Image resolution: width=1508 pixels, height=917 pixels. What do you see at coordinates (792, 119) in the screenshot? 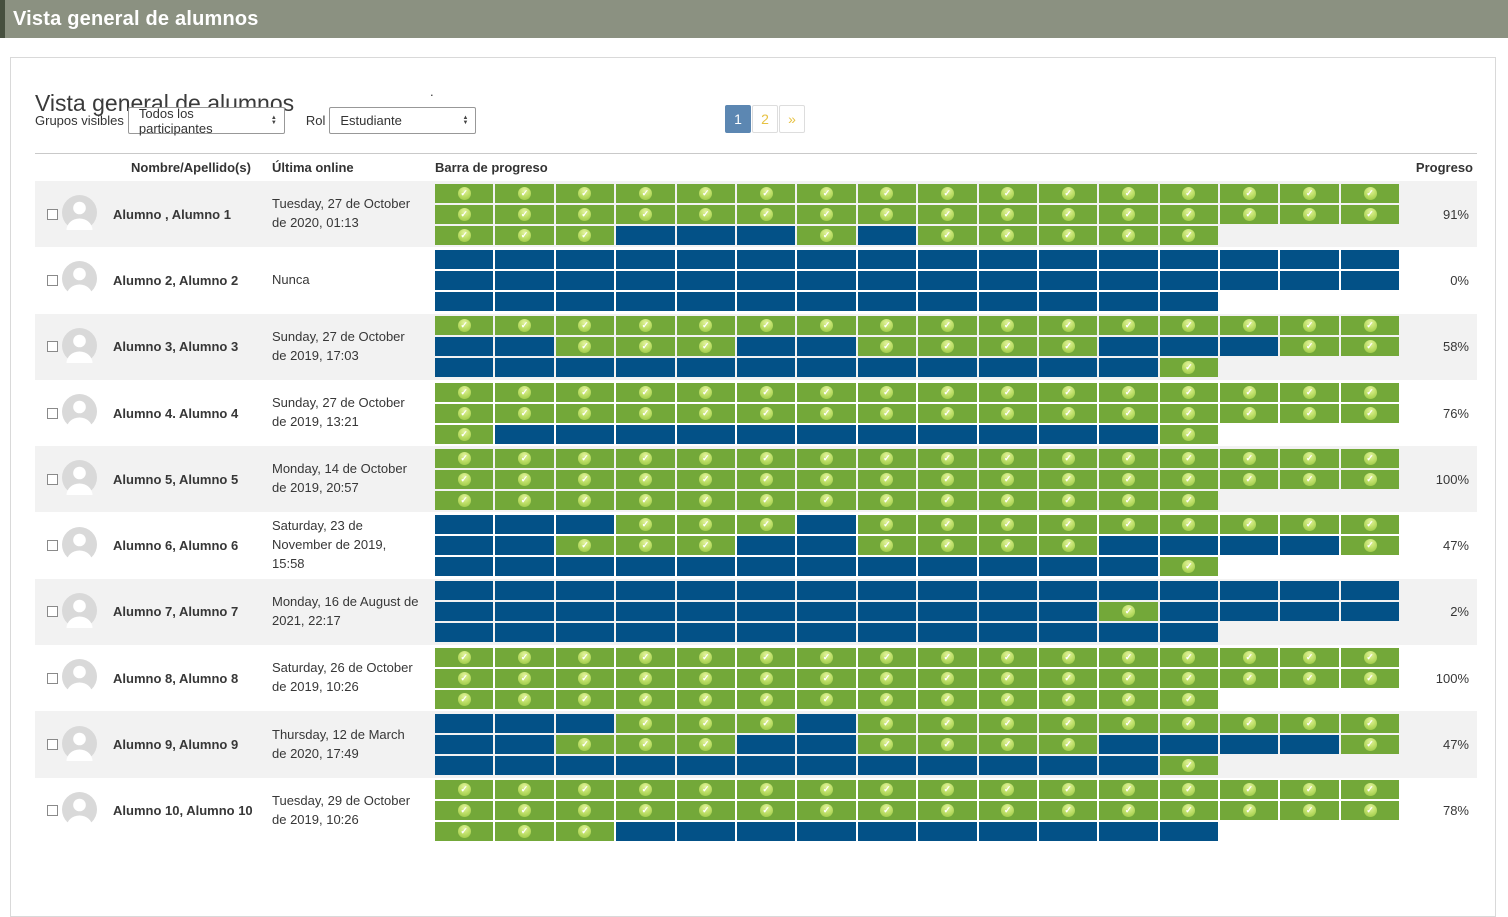
I see `page-button-next: »` at bounding box center [792, 119].